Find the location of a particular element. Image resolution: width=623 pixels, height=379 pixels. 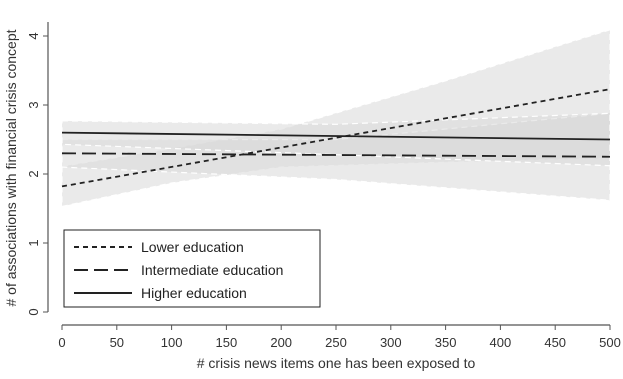

y-tick-label-0: 0 is located at coordinates (33, 311).